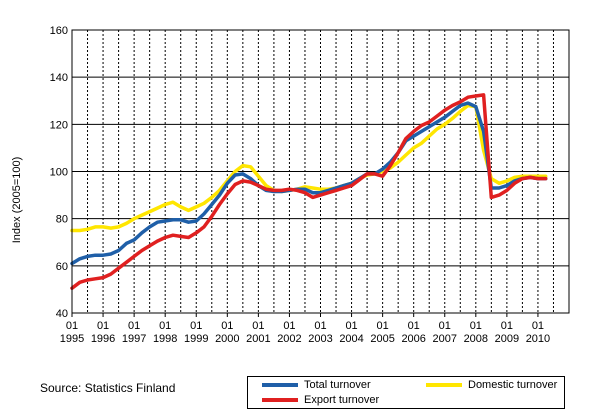 The image size is (592, 415). I want to click on x-tick-label-year: 1999, so click(196, 339).